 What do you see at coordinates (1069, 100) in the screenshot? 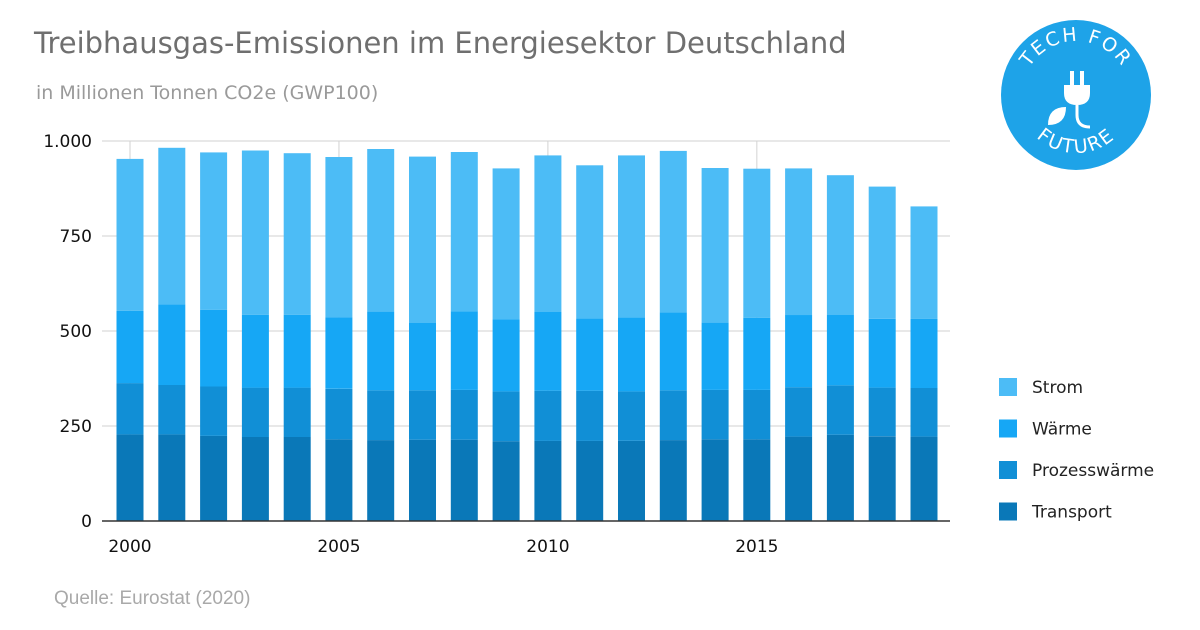
I see `plug-leaf-icon` at bounding box center [1069, 100].